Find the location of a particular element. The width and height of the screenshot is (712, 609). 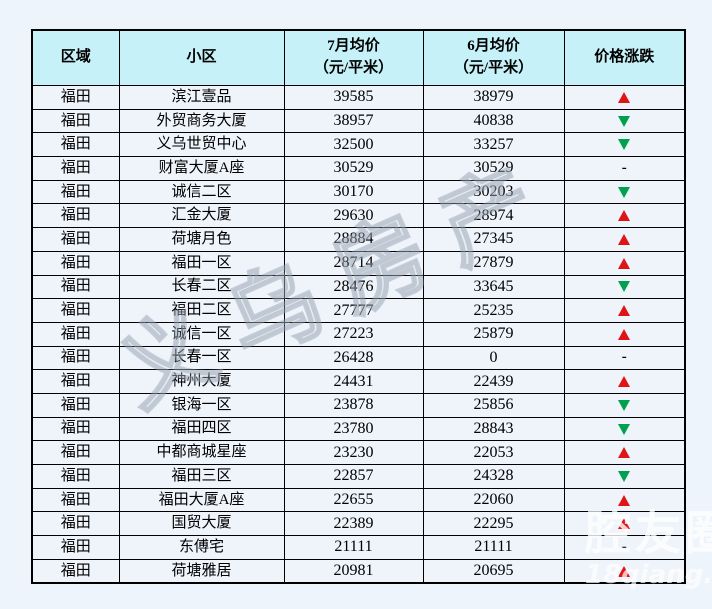

table-row: 福田 诚信一区 27223 25879 is located at coordinates (358, 334).